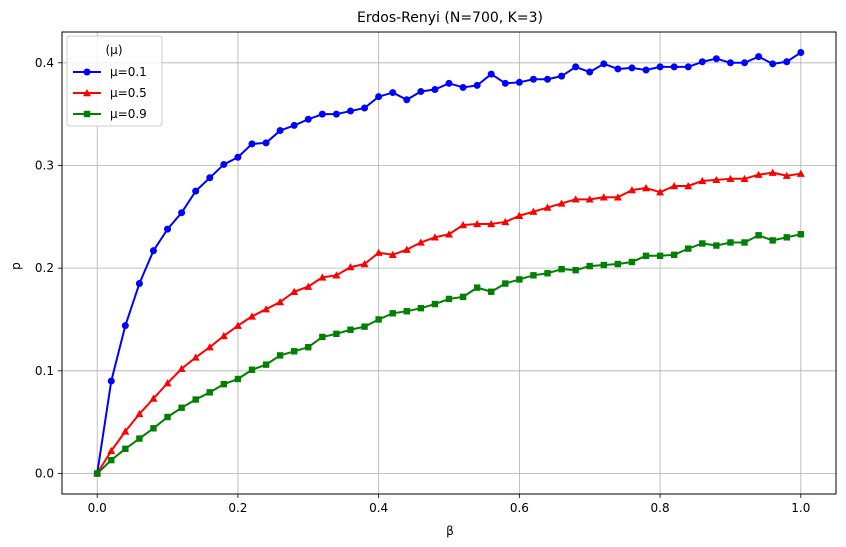  I want to click on legend-marker, so click(87, 72).